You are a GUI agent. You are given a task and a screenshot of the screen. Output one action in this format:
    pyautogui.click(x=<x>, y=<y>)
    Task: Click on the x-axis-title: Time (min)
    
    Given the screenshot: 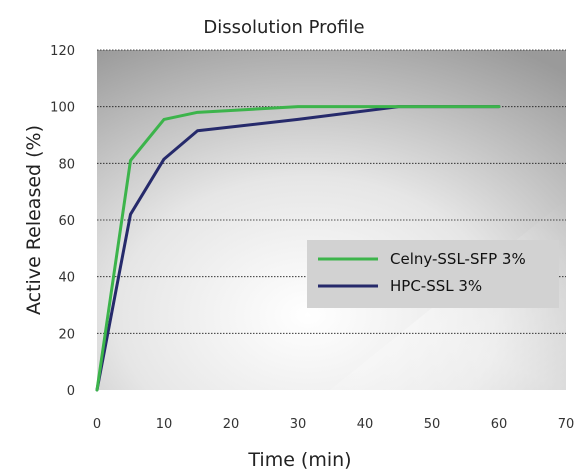 What is the action you would take?
    pyautogui.click(x=299, y=460)
    